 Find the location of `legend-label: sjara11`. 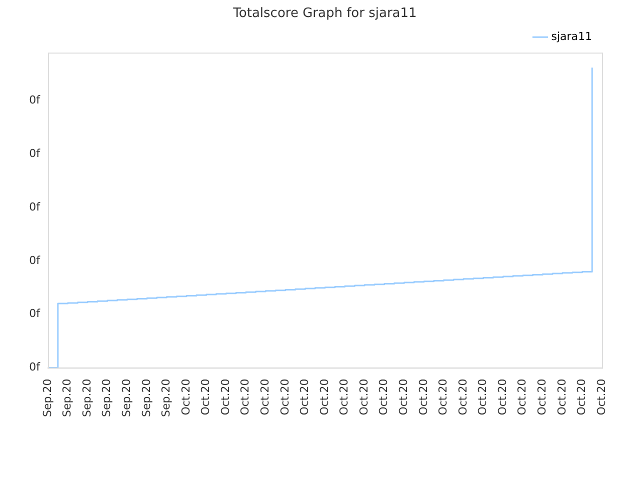

legend-label: sjara11 is located at coordinates (571, 36).